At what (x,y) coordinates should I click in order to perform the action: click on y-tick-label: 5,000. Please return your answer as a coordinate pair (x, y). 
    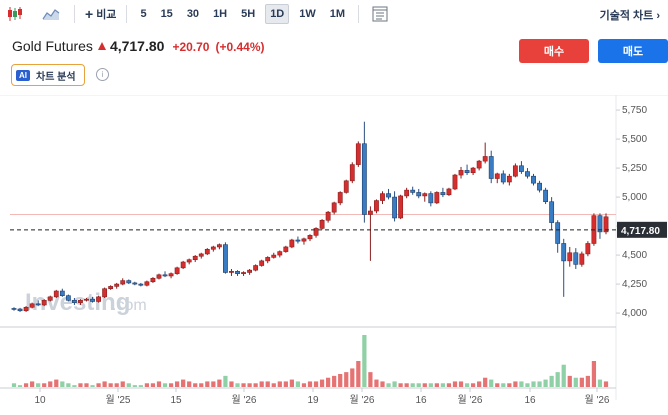
    Looking at the image, I should click on (634, 197).